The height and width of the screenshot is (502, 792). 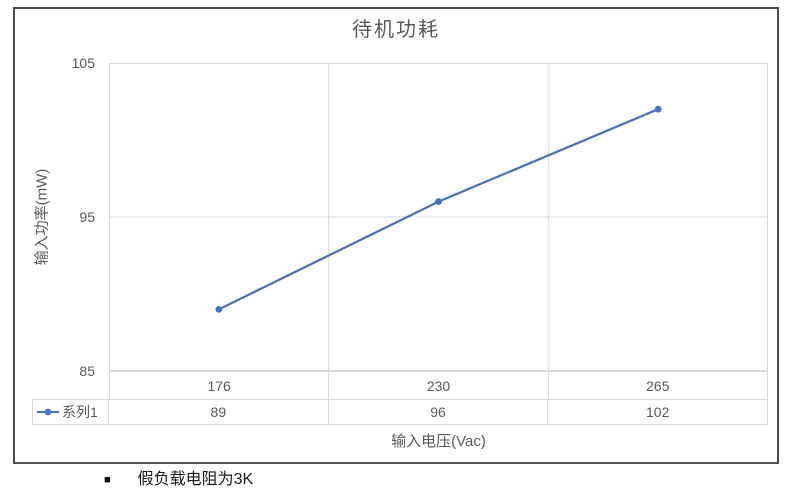 I want to click on series-line-marker-icon, so click(x=48, y=412).